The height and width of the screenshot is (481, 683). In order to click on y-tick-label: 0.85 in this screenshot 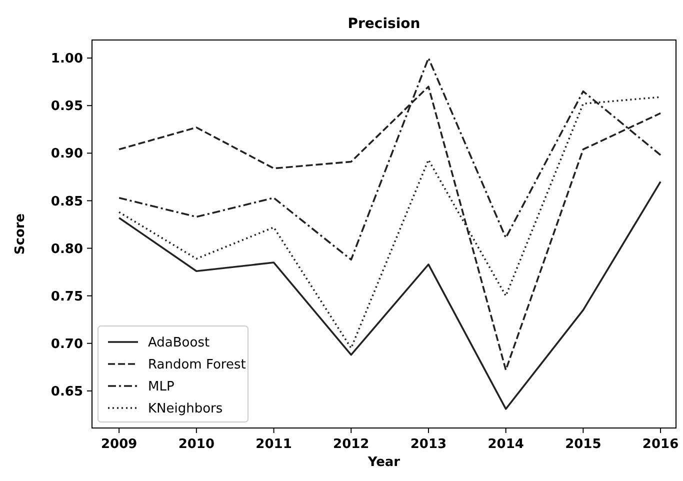, I will do `click(66, 202)`.